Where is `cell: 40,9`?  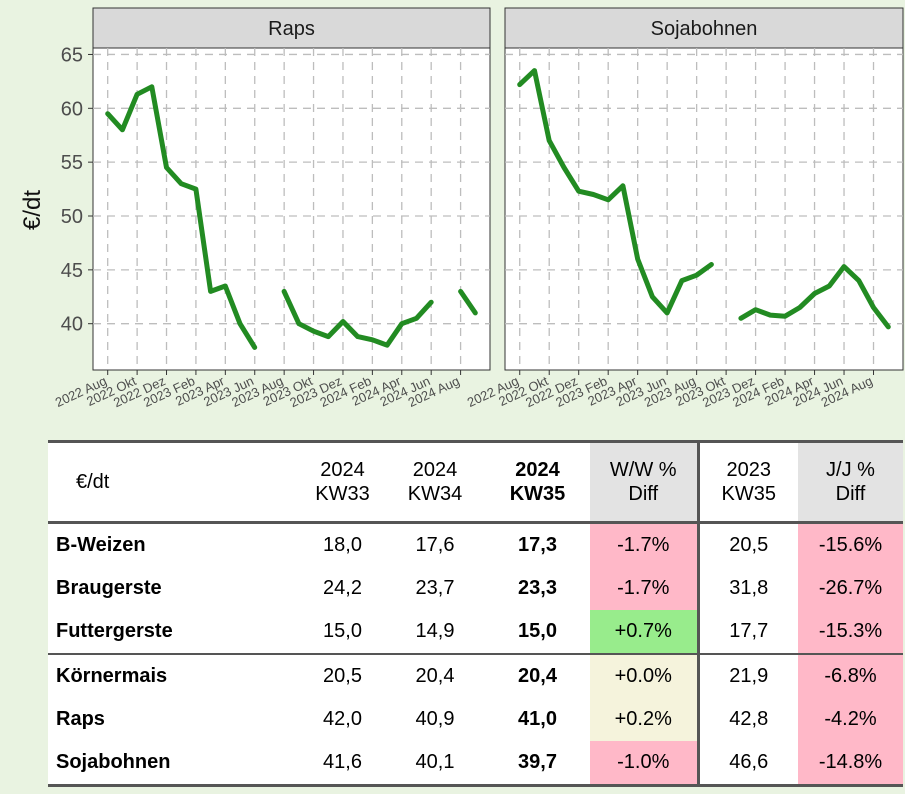 cell: 40,9 is located at coordinates (435, 719).